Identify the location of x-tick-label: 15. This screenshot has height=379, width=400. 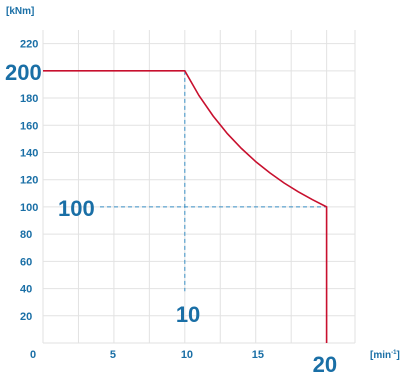
(258, 355).